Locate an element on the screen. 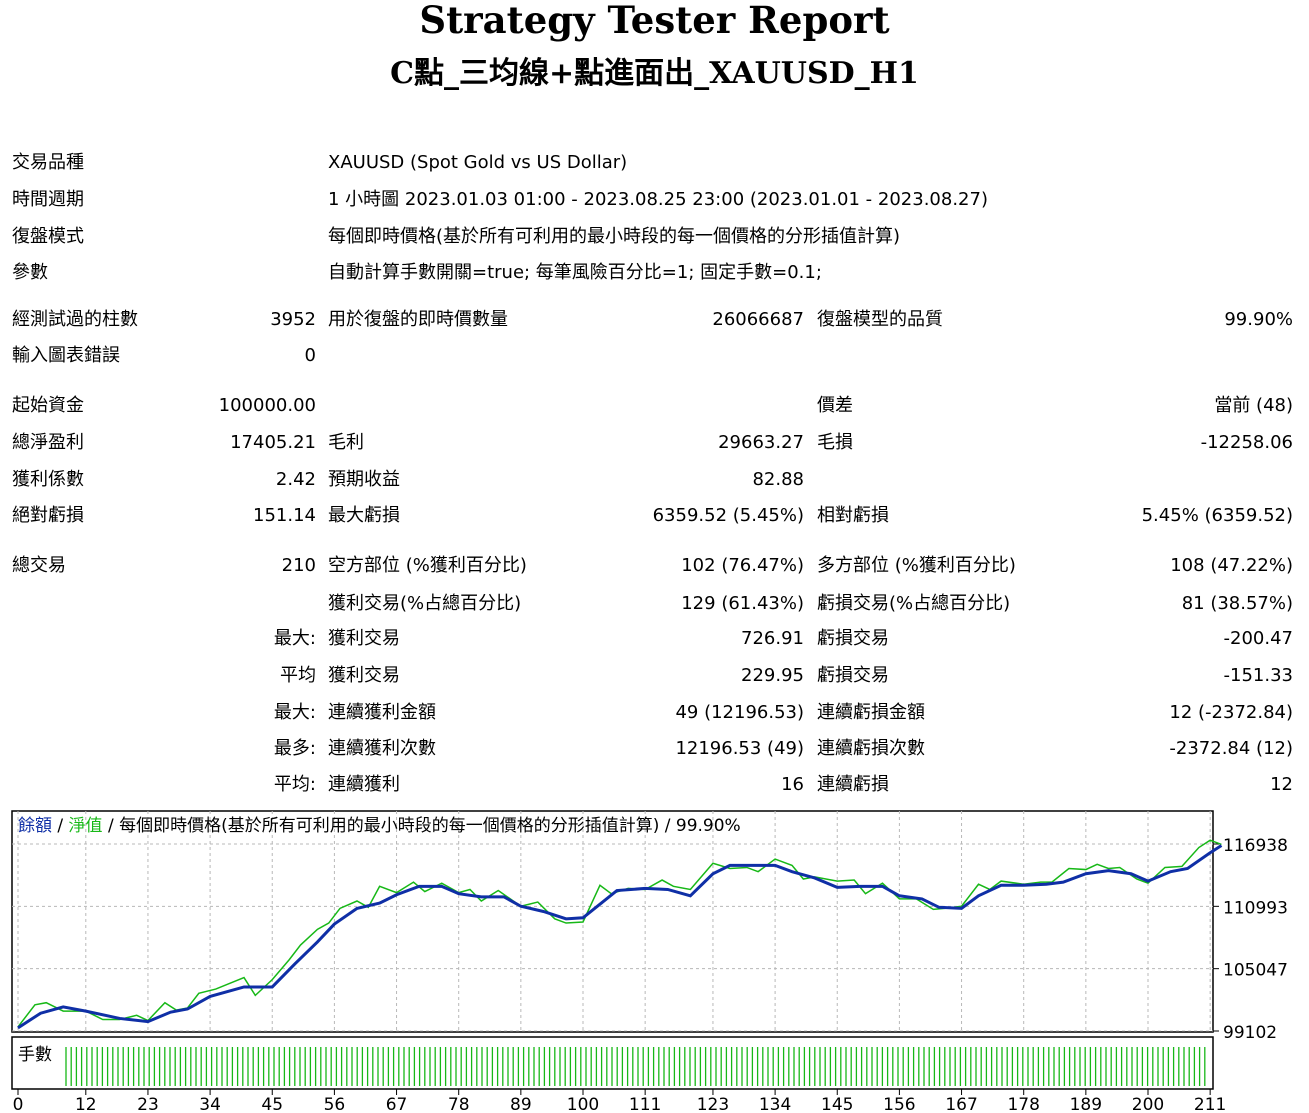 The height and width of the screenshot is (1113, 1309). info-label: 參數 is located at coordinates (30, 272).